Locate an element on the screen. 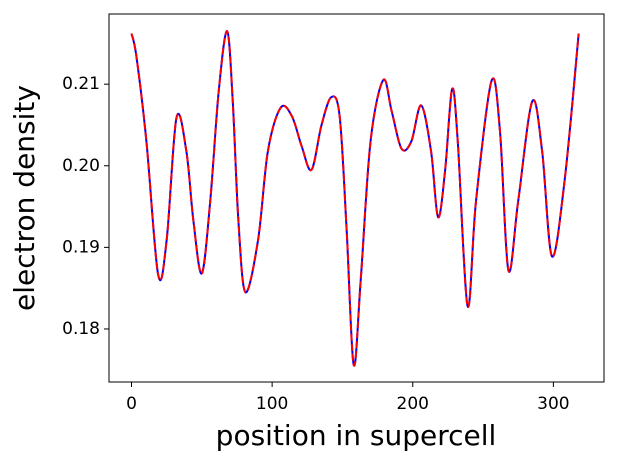 This screenshot has height=464, width=617. x-axis-label: position in supercell is located at coordinates (356, 435).